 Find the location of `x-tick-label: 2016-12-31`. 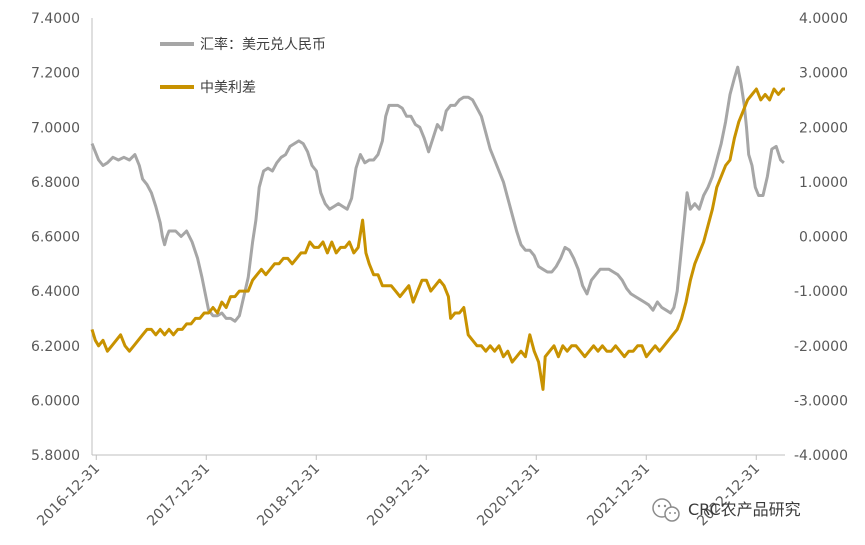

x-tick-label: 2016-12-31 is located at coordinates (68, 495).